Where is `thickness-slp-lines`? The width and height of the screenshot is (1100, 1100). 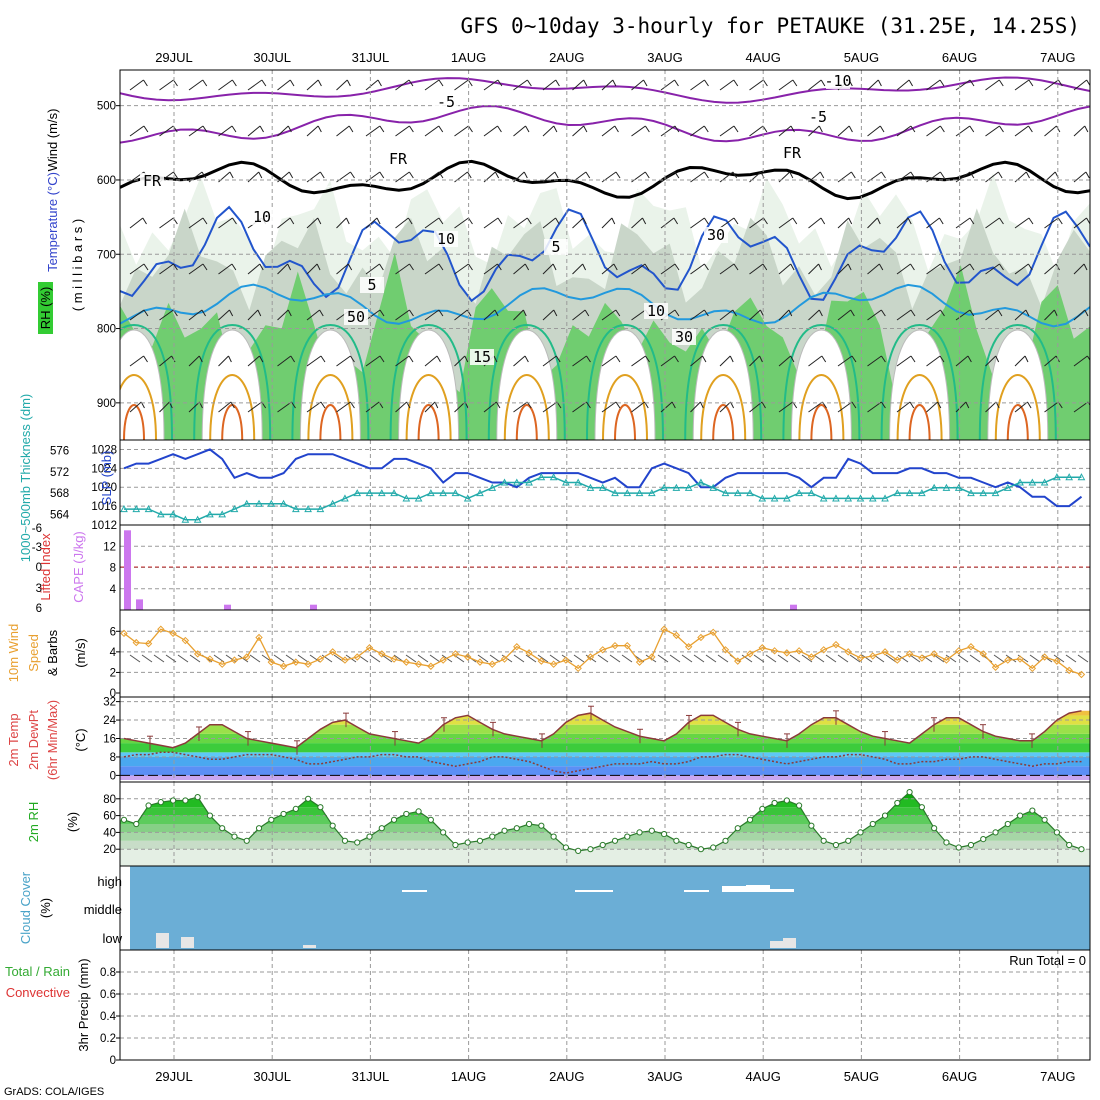
thickness-slp-lines is located at coordinates (603, 485).